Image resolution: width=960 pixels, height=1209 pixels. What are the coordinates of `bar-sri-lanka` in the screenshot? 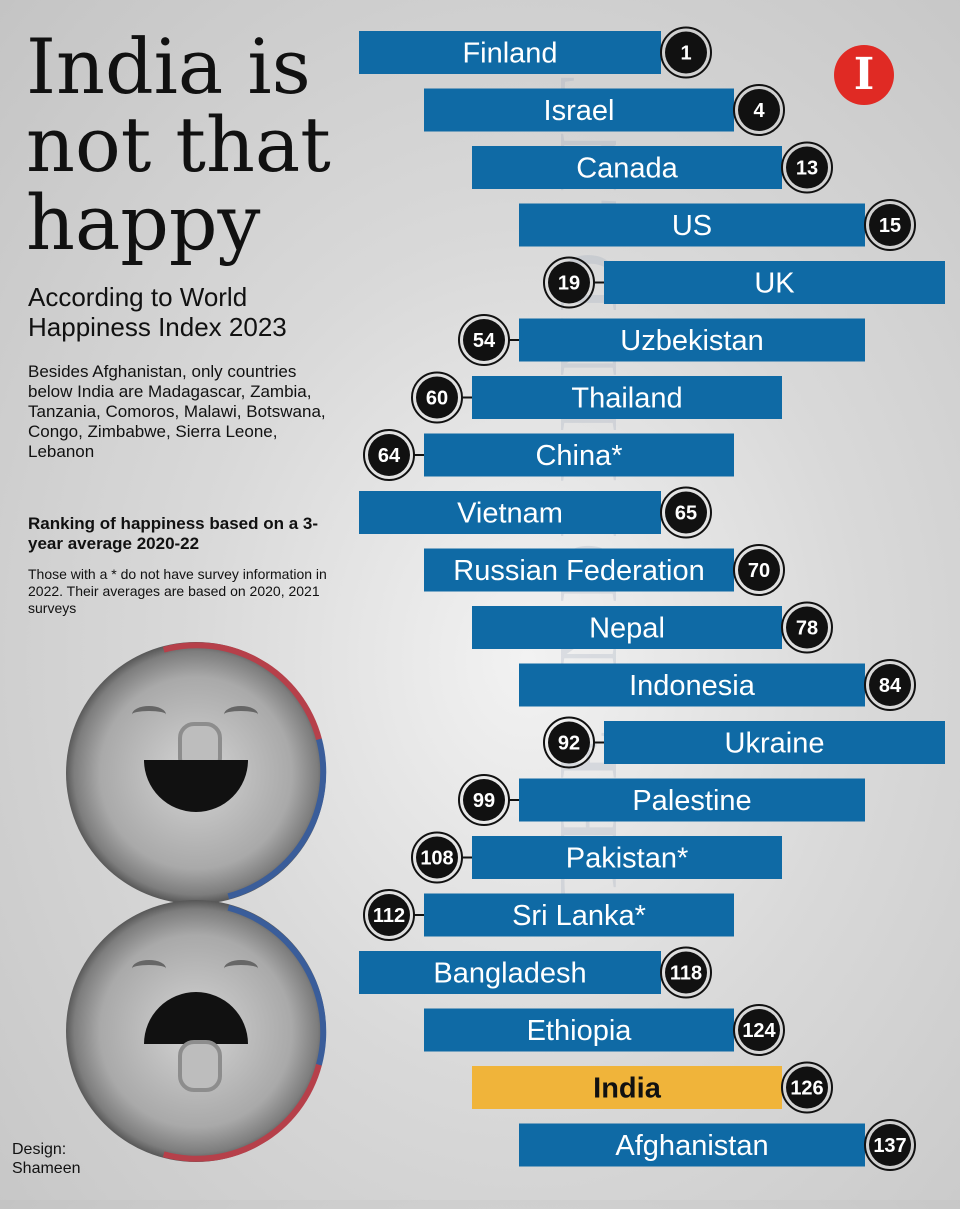 It's located at (579, 915).